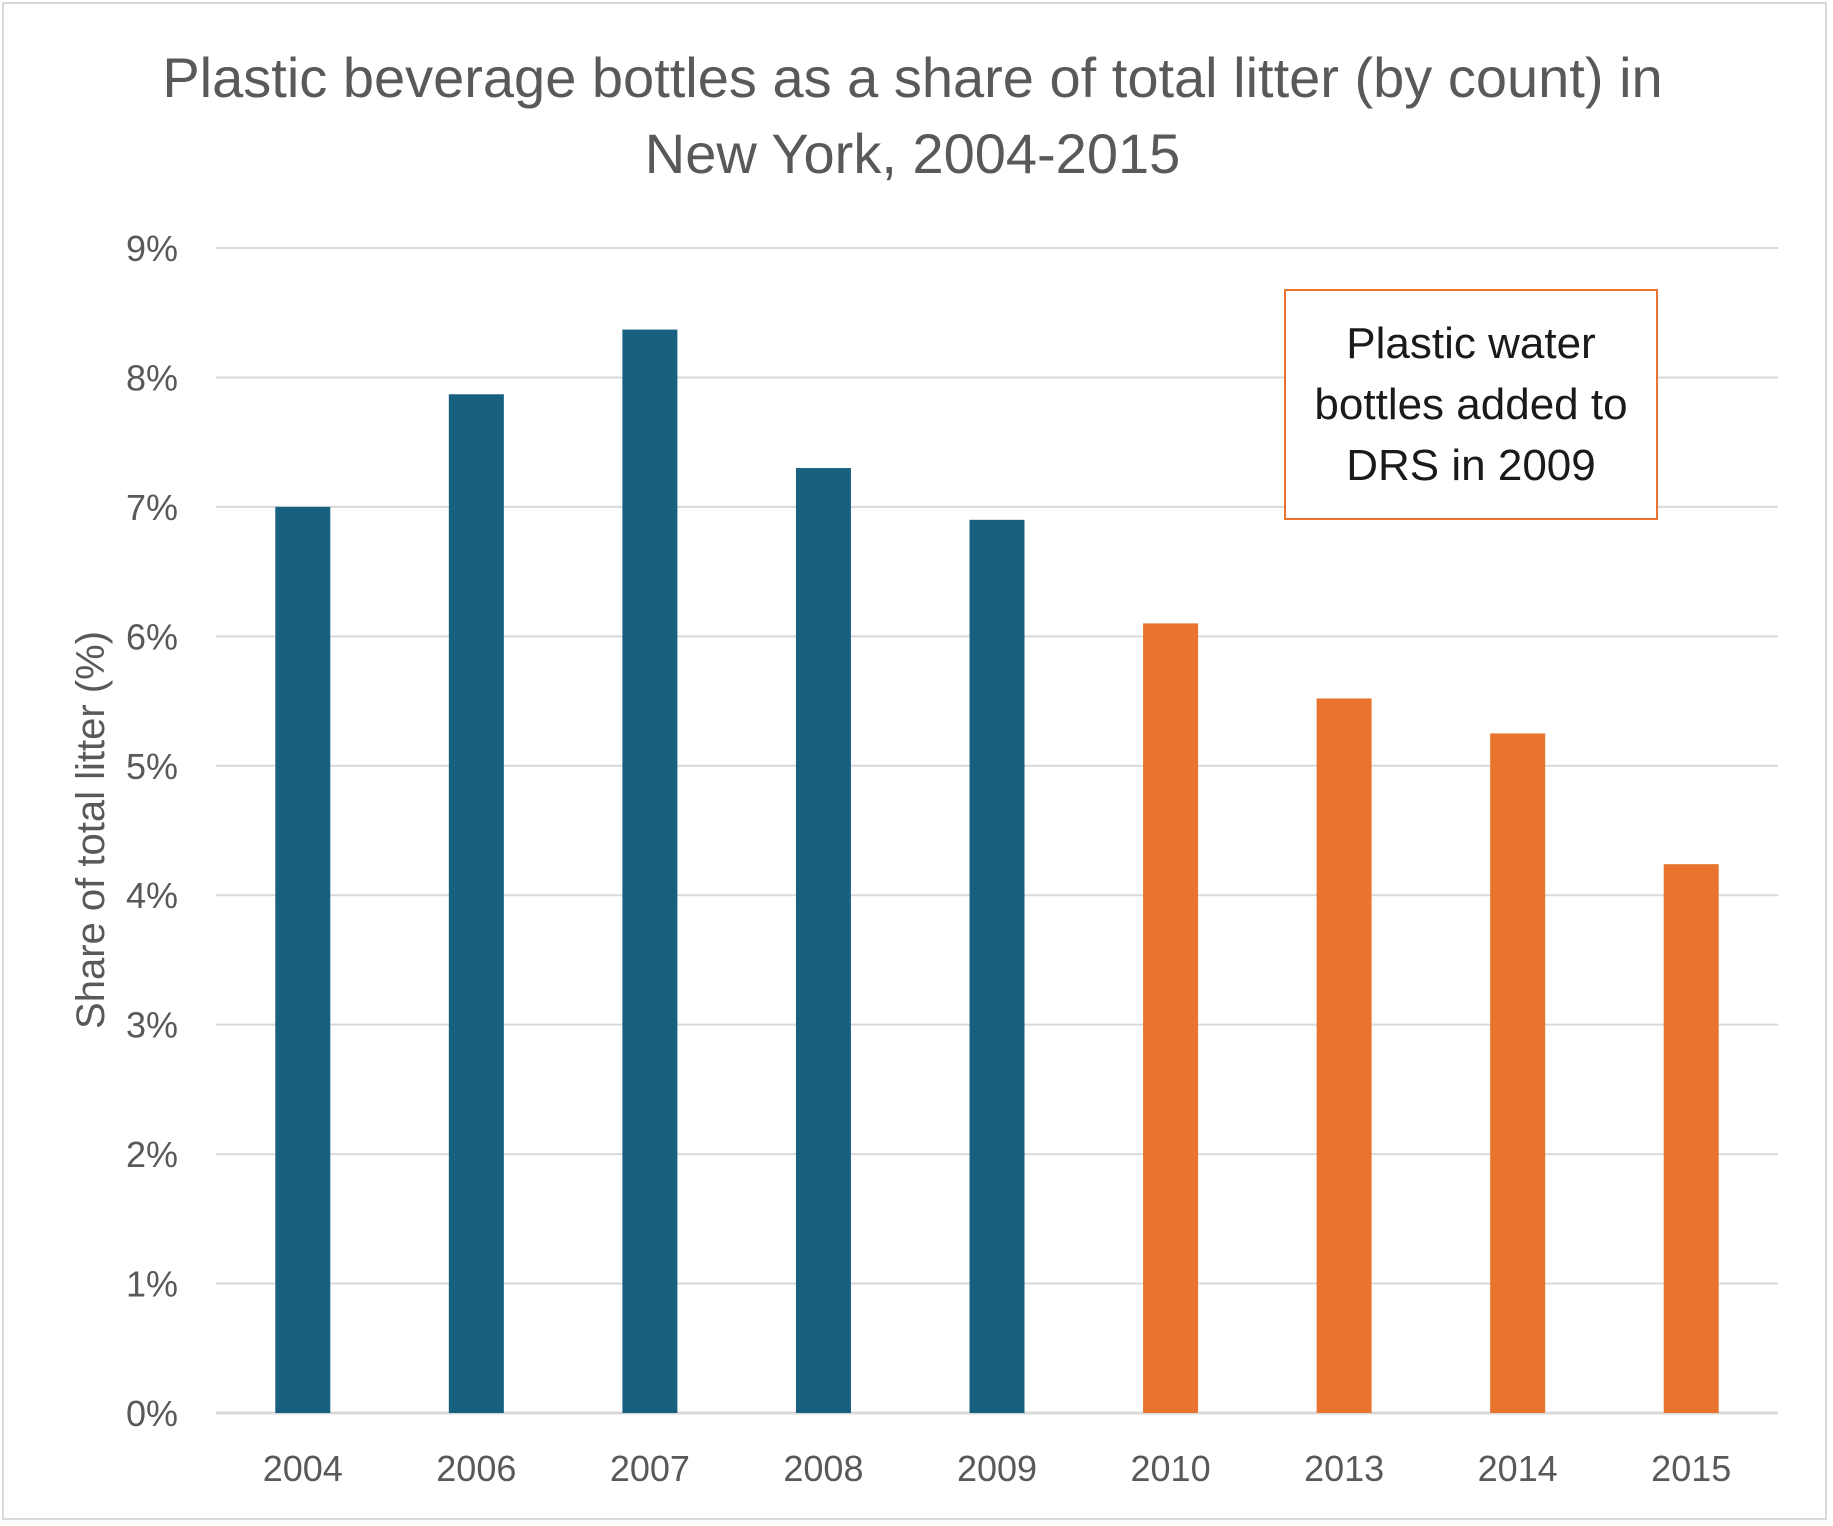 Image resolution: width=1833 pixels, height=1526 pixels. What do you see at coordinates (152, 377) in the screenshot?
I see `y-tick-label: 8%` at bounding box center [152, 377].